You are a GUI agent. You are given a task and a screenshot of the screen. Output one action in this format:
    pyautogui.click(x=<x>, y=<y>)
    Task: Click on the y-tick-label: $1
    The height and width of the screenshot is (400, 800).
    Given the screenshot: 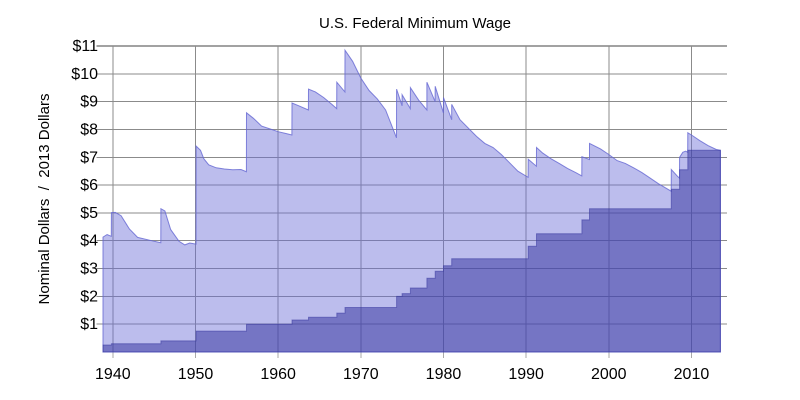 What is the action you would take?
    pyautogui.click(x=89, y=324)
    